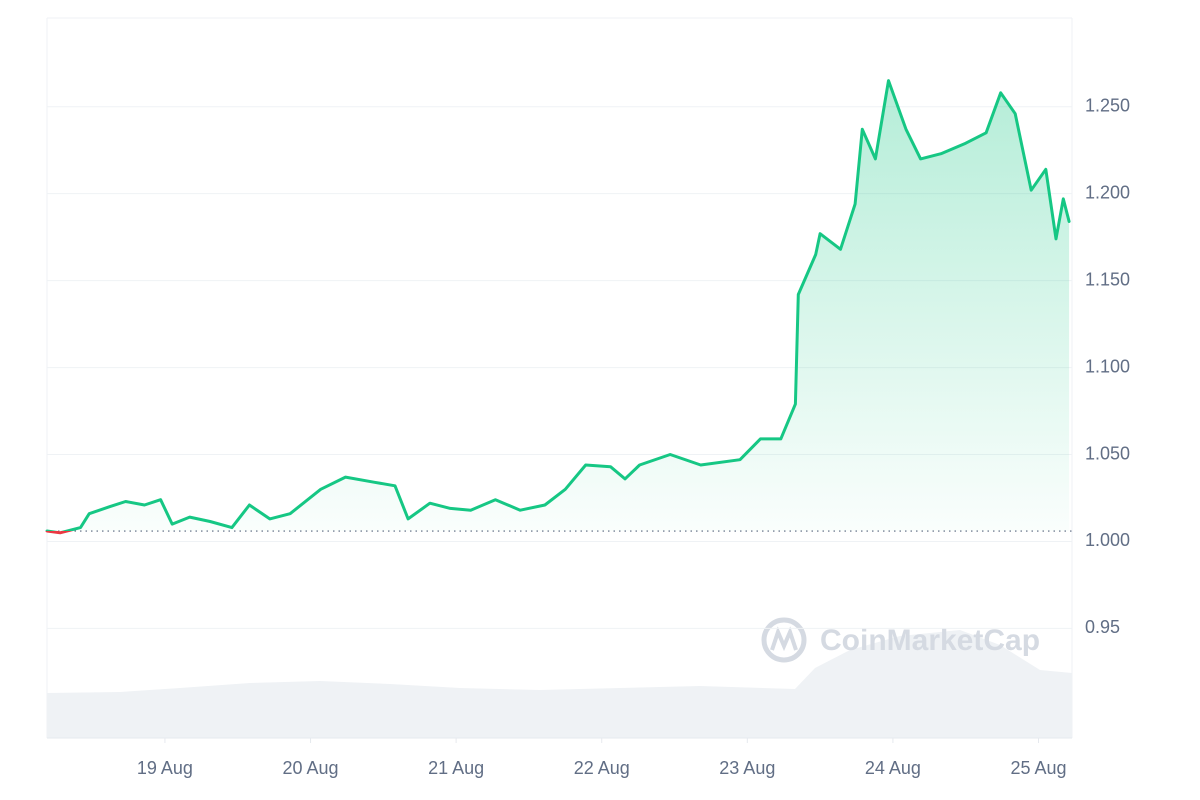  I want to click on y-tick-label: 1.000, so click(1107, 540).